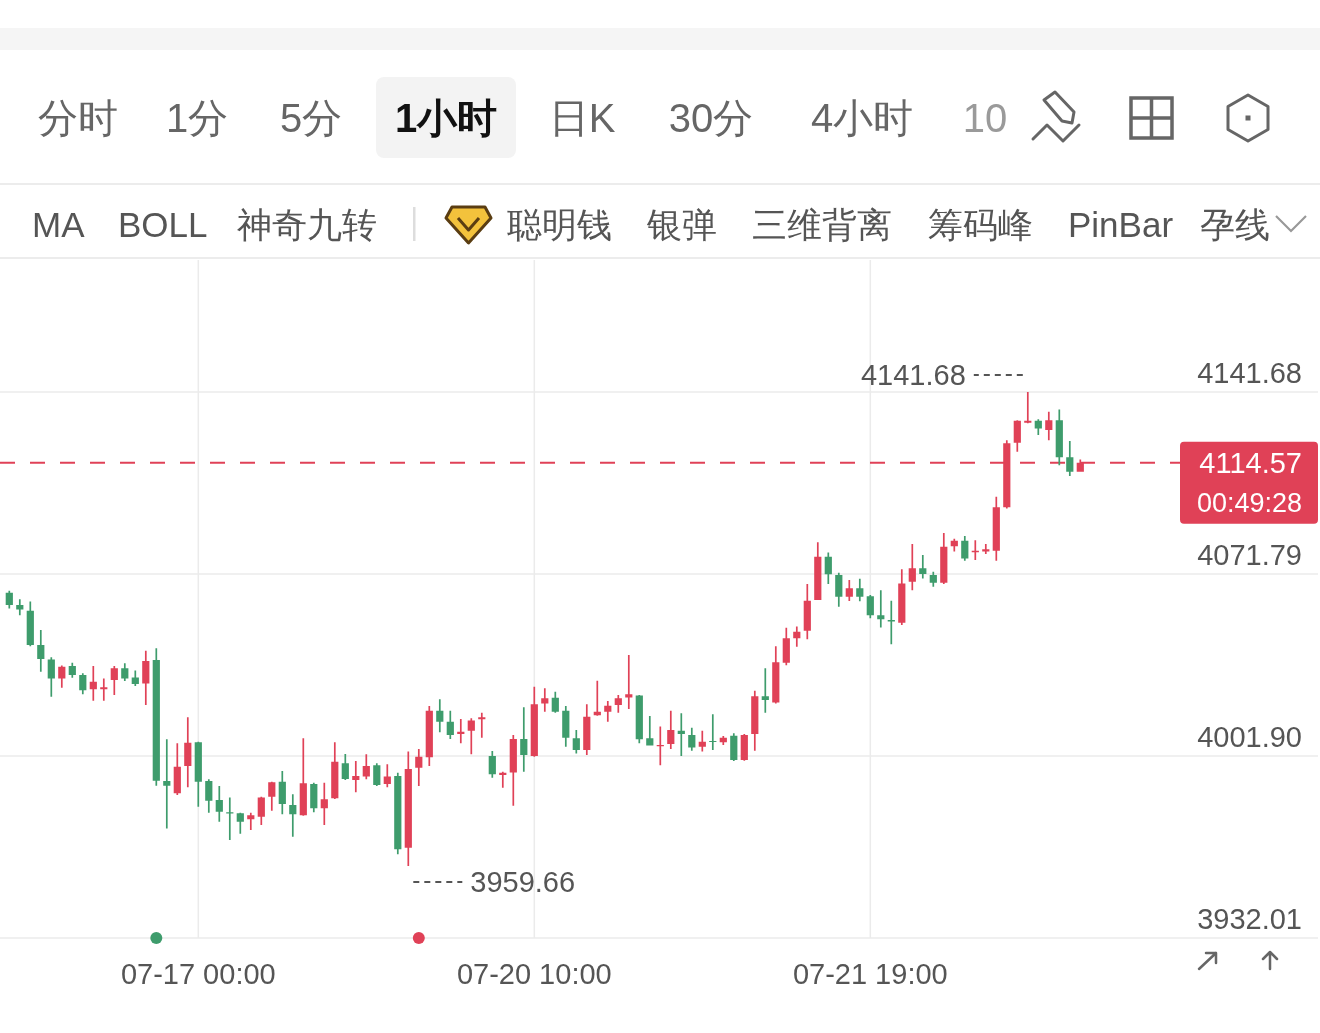 The height and width of the screenshot is (1033, 1320). What do you see at coordinates (582, 118) in the screenshot?
I see `text: 日K` at bounding box center [582, 118].